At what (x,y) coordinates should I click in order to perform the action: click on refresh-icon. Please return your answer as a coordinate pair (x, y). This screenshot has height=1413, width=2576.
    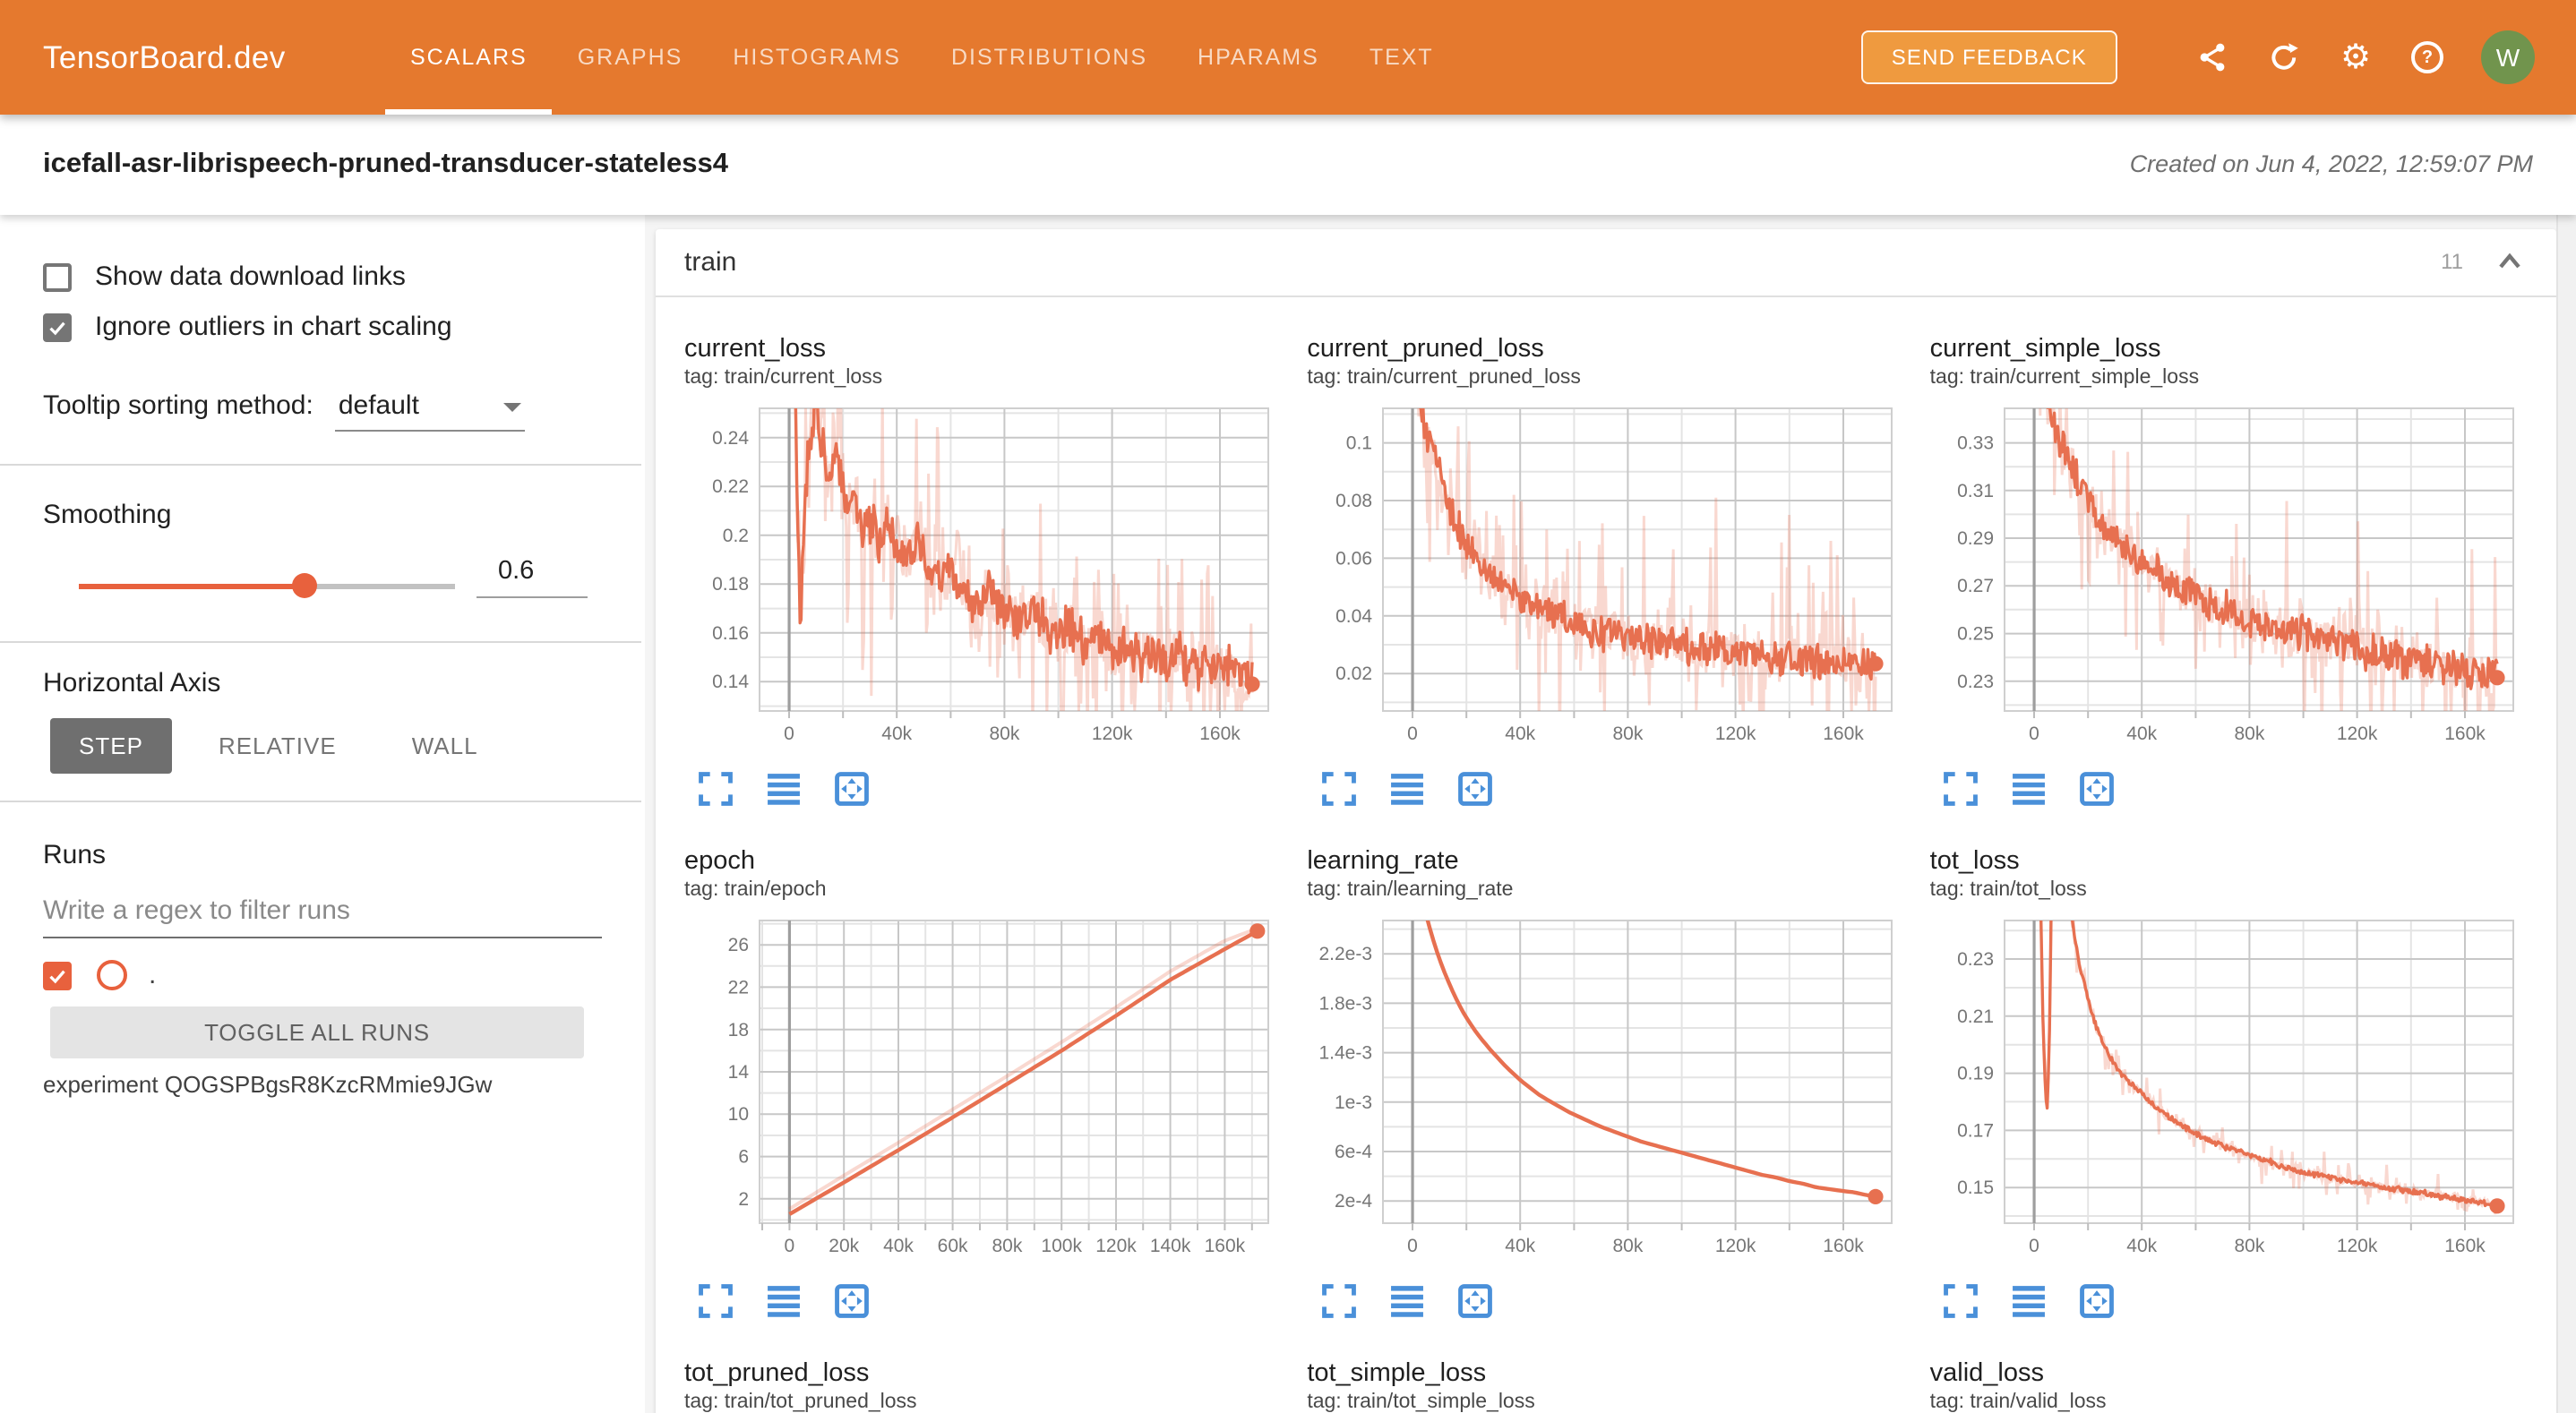
    Looking at the image, I should click on (2284, 57).